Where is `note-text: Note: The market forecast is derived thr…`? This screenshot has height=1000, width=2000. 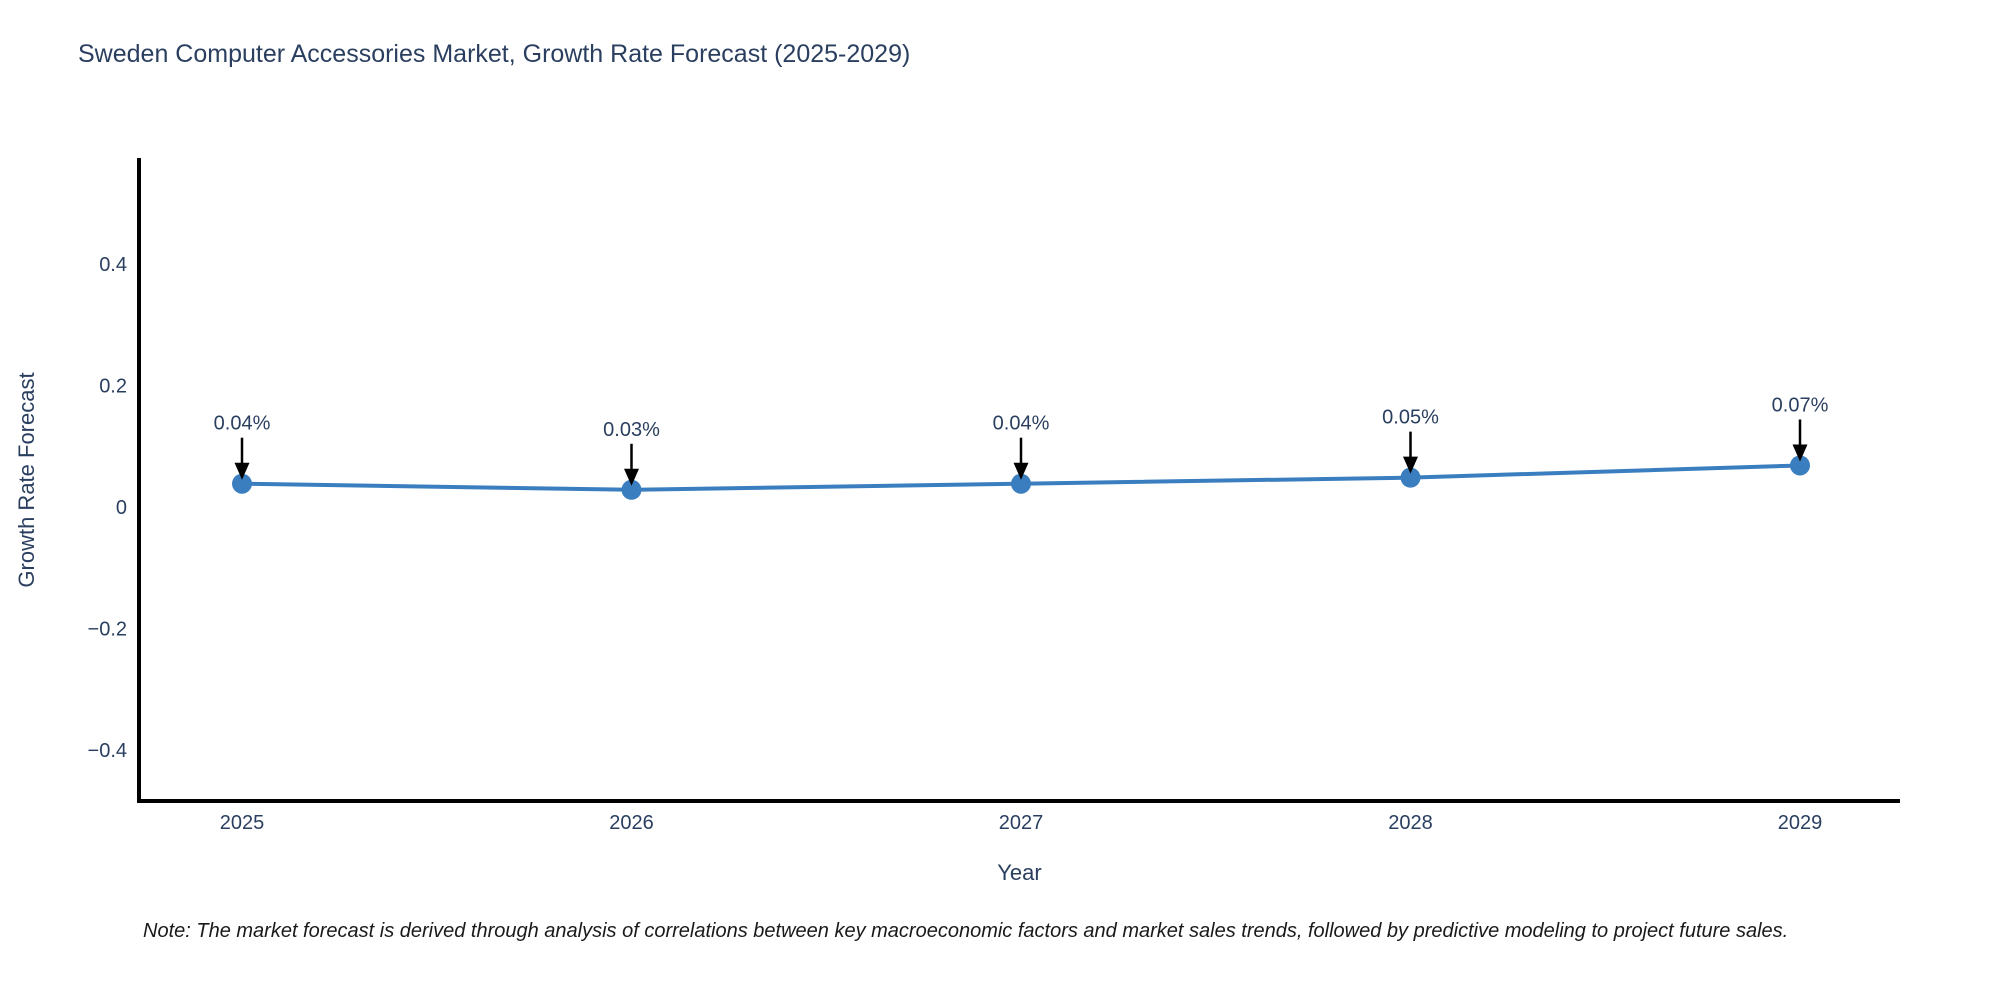 note-text: Note: The market forecast is derived thr… is located at coordinates (966, 931).